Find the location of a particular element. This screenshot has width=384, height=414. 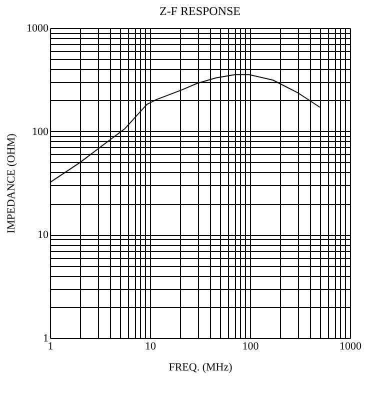

y-tick-label: 1000 is located at coordinates (37, 28).